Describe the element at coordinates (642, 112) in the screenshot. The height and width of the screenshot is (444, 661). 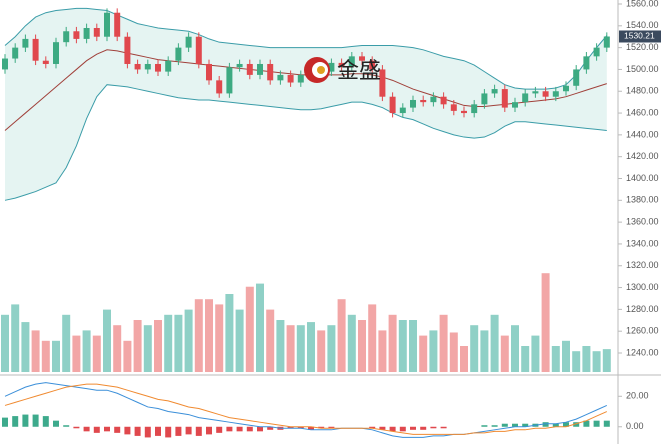
I see `y-tick-label: 1460.00` at that location.